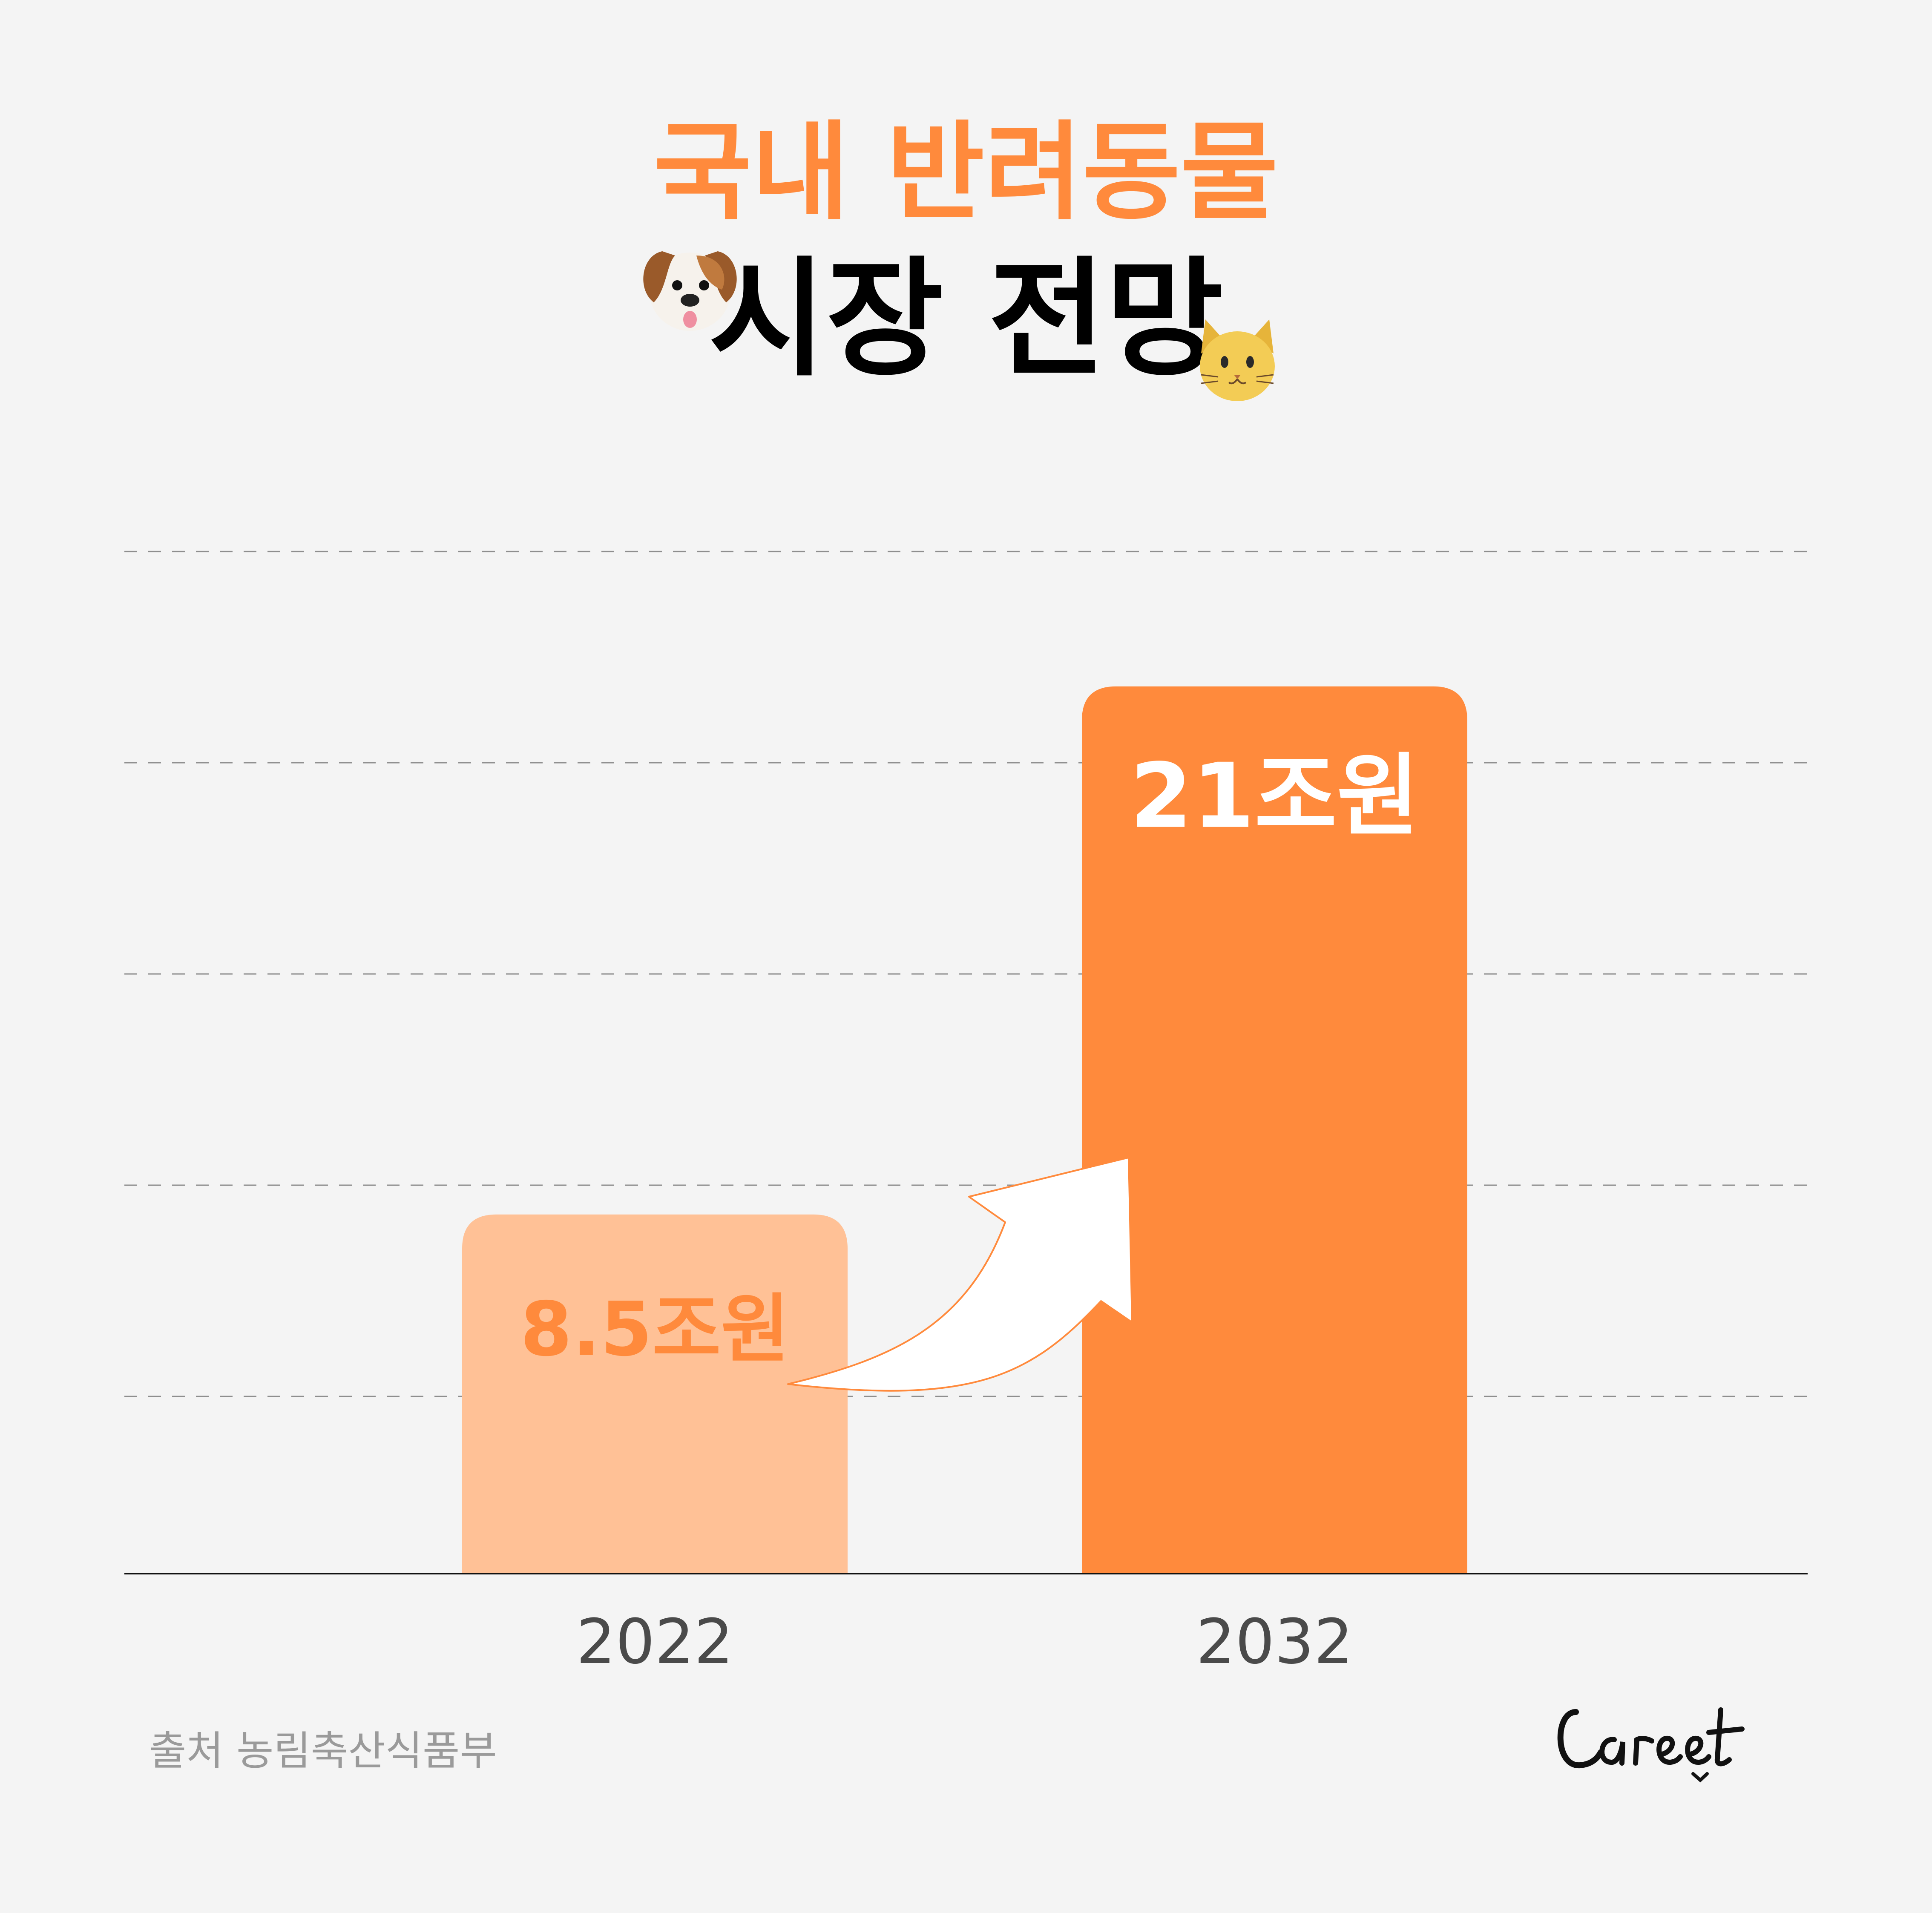  Describe the element at coordinates (966, 172) in the screenshot. I see `title-line1: 국내 반려동물` at that location.